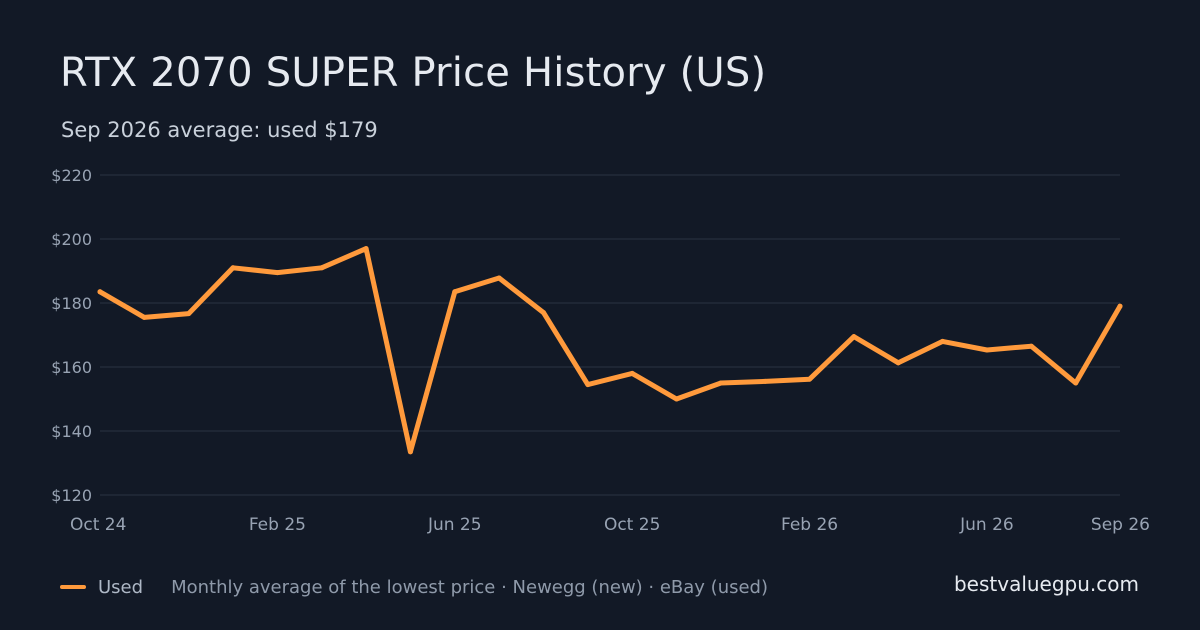 Image resolution: width=1200 pixels, height=630 pixels. I want to click on x-tick-label: Oct 25, so click(632, 525).